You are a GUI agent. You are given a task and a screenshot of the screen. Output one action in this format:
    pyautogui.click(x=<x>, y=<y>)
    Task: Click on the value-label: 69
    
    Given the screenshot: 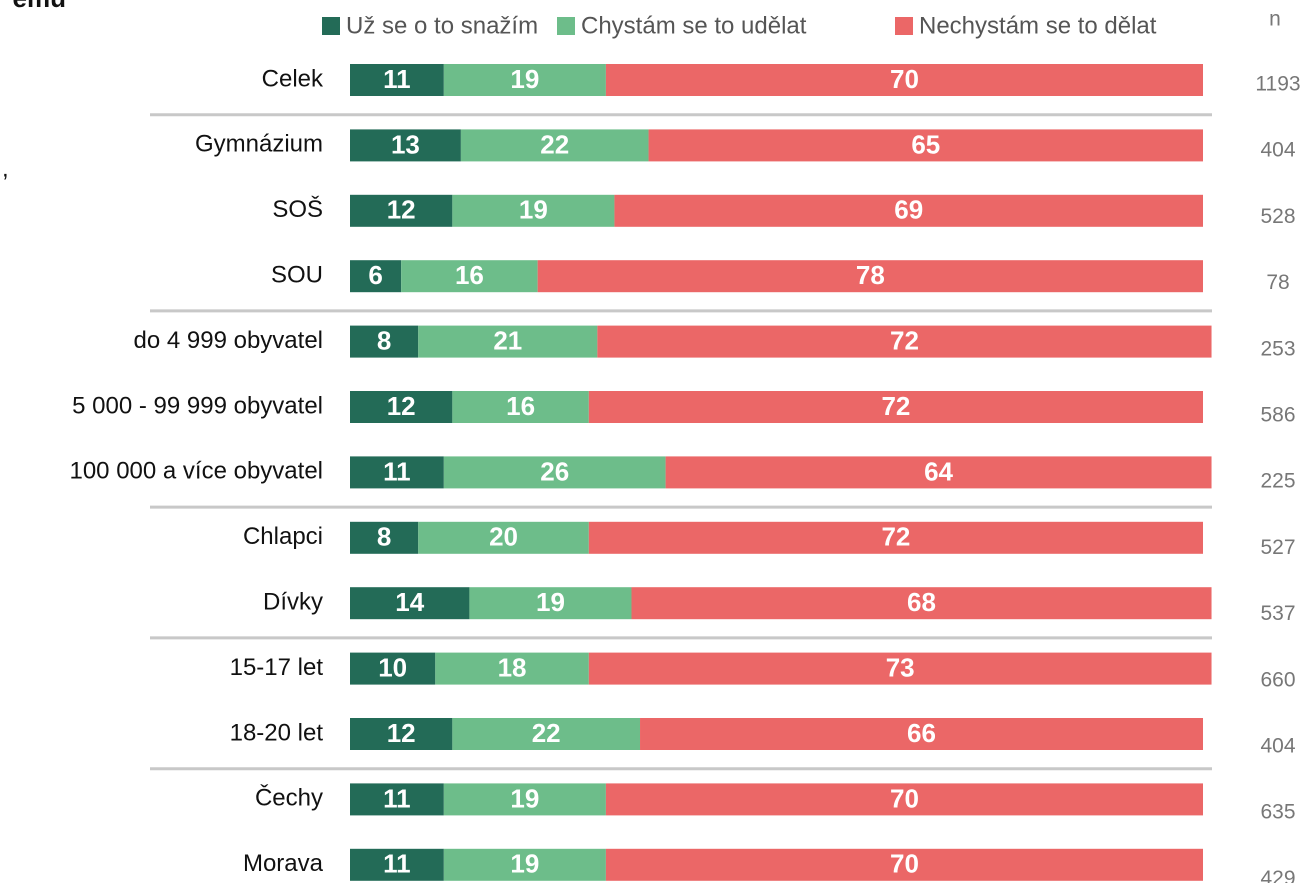 What is the action you would take?
    pyautogui.click(x=908, y=210)
    